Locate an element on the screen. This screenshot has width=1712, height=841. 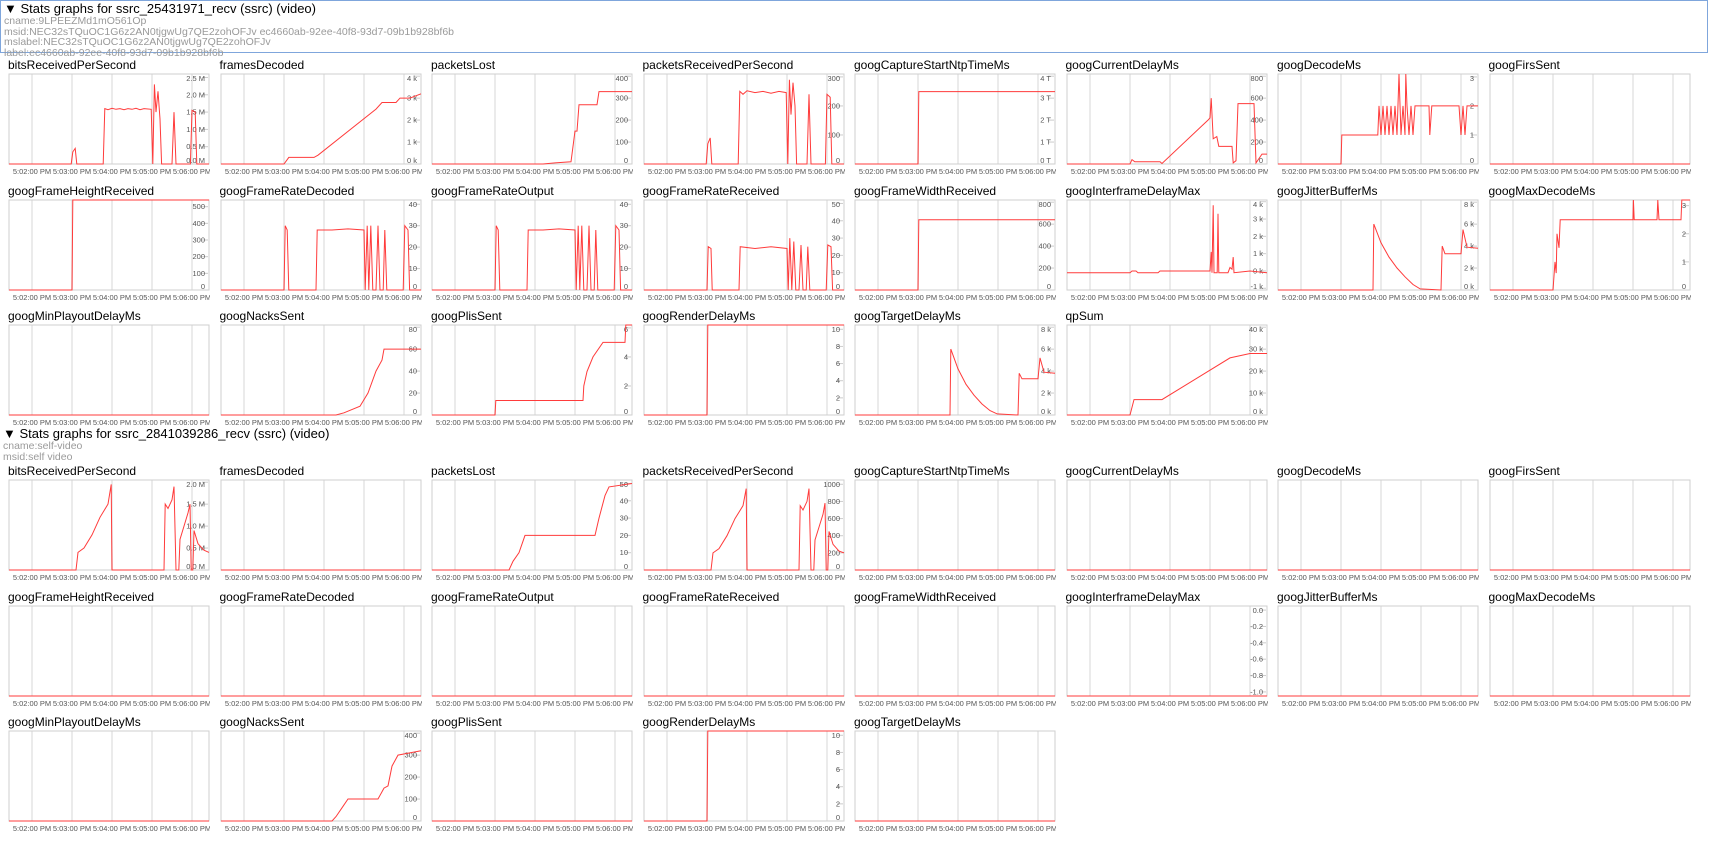
y-tick-label: 1000 is located at coordinates (831, 484).